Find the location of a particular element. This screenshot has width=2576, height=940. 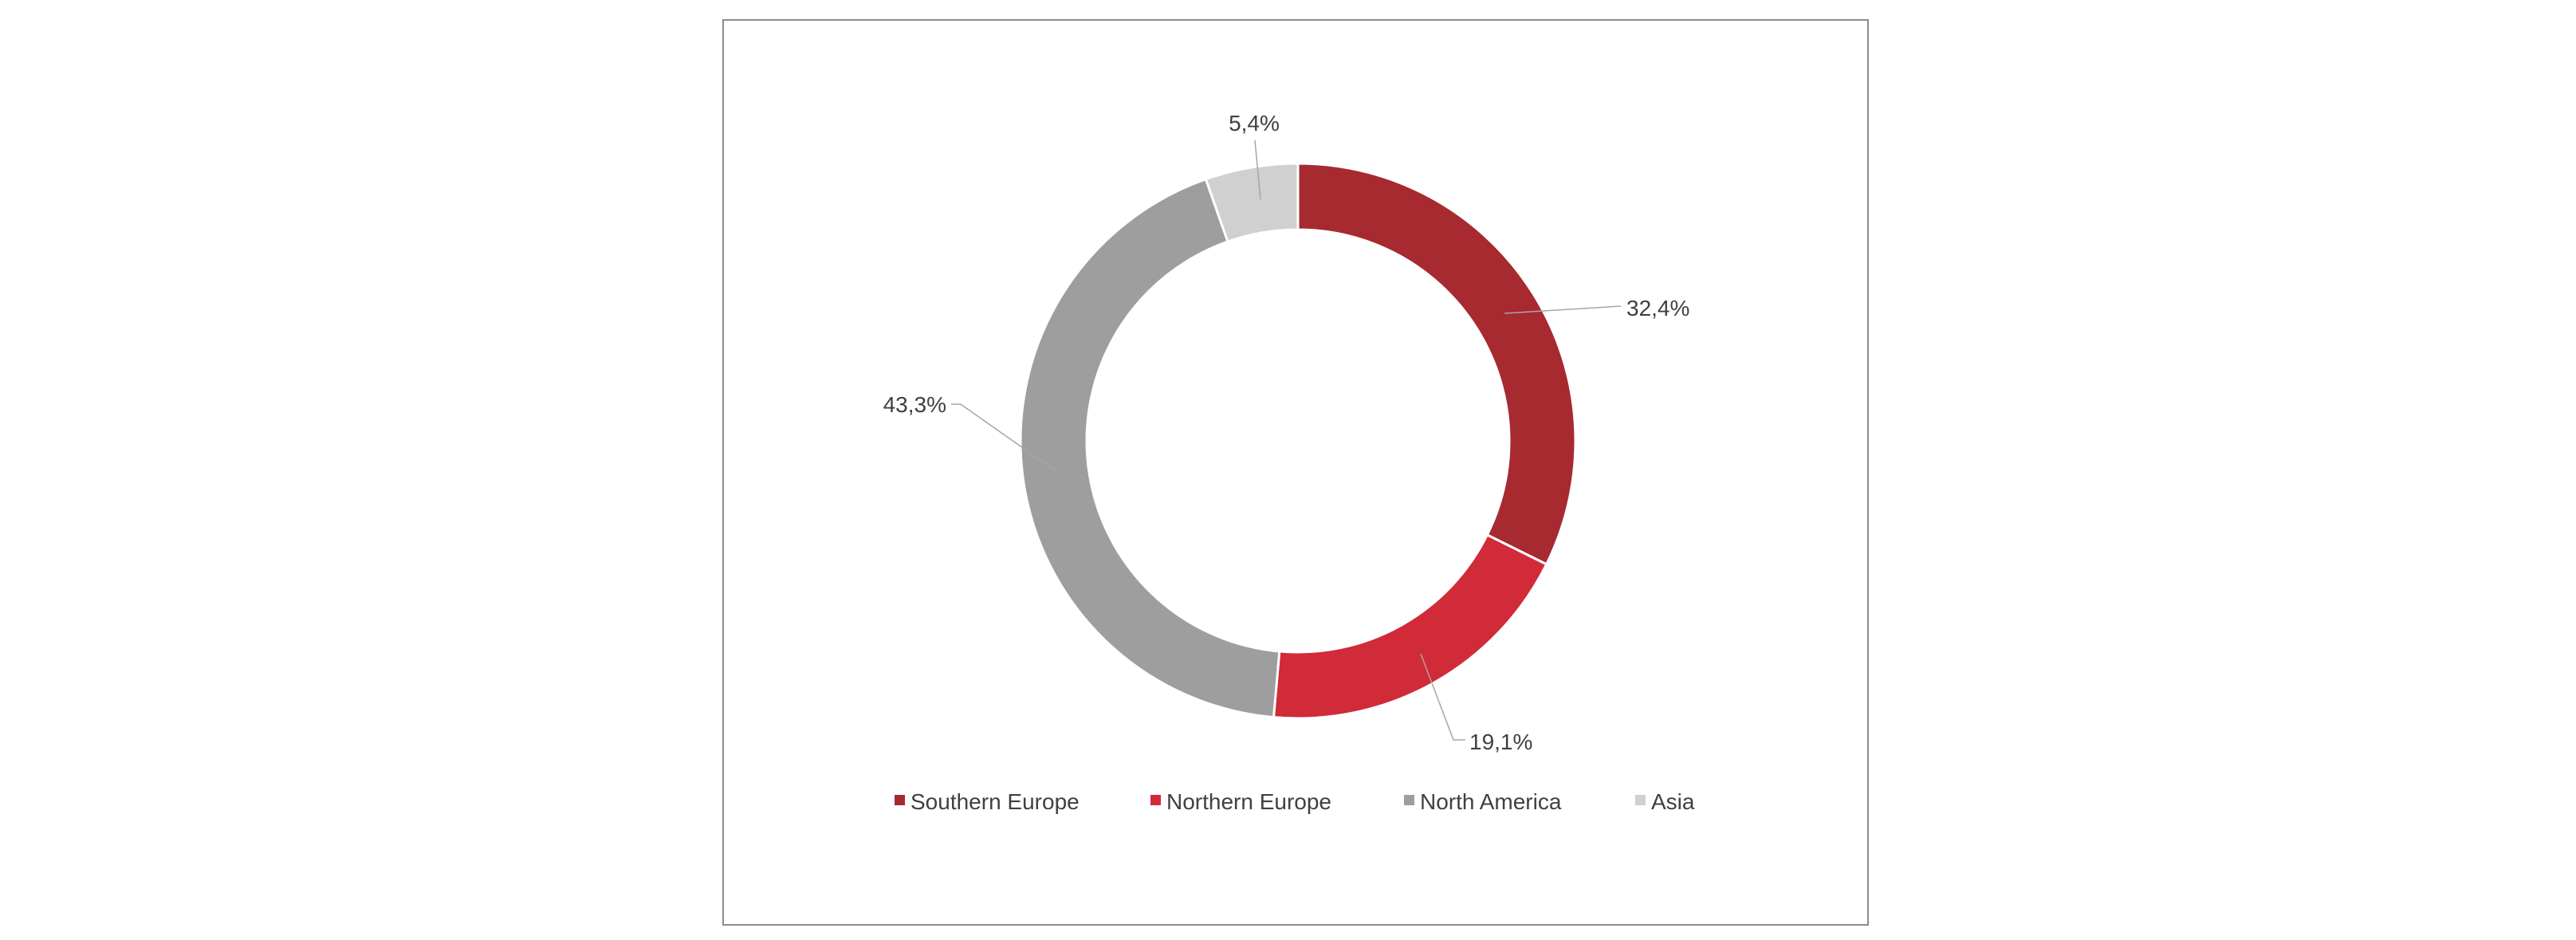

leader-line-north-america is located at coordinates (1004, 437).